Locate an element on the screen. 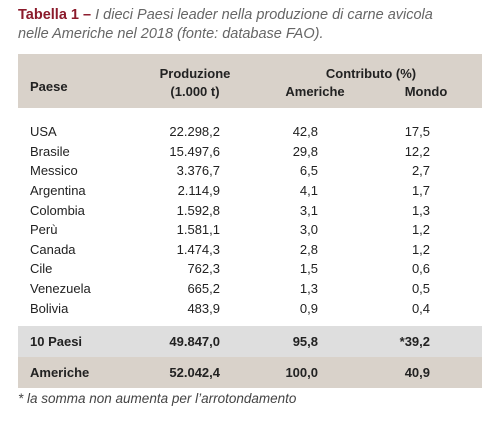 The height and width of the screenshot is (429, 500). table-cell: 1.592,8 is located at coordinates (198, 210).